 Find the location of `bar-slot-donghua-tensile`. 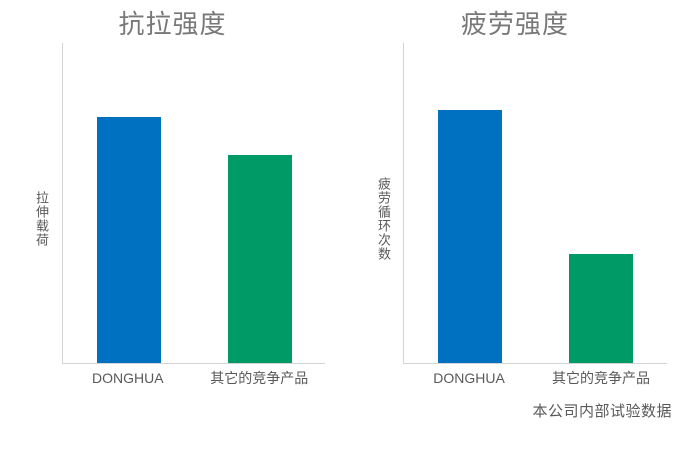

bar-slot-donghua-tensile is located at coordinates (128, 203).